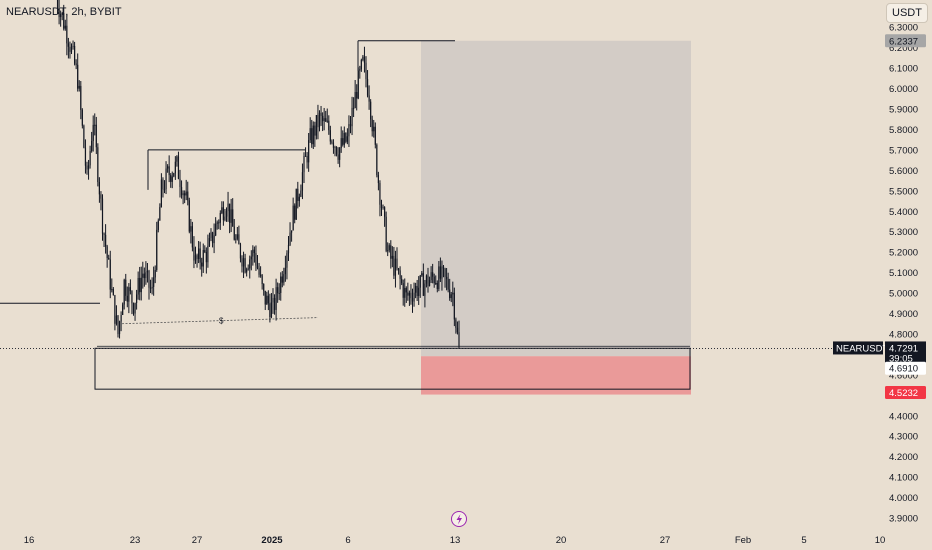  What do you see at coordinates (903, 478) in the screenshot?
I see `price-tick: 4.1000` at bounding box center [903, 478].